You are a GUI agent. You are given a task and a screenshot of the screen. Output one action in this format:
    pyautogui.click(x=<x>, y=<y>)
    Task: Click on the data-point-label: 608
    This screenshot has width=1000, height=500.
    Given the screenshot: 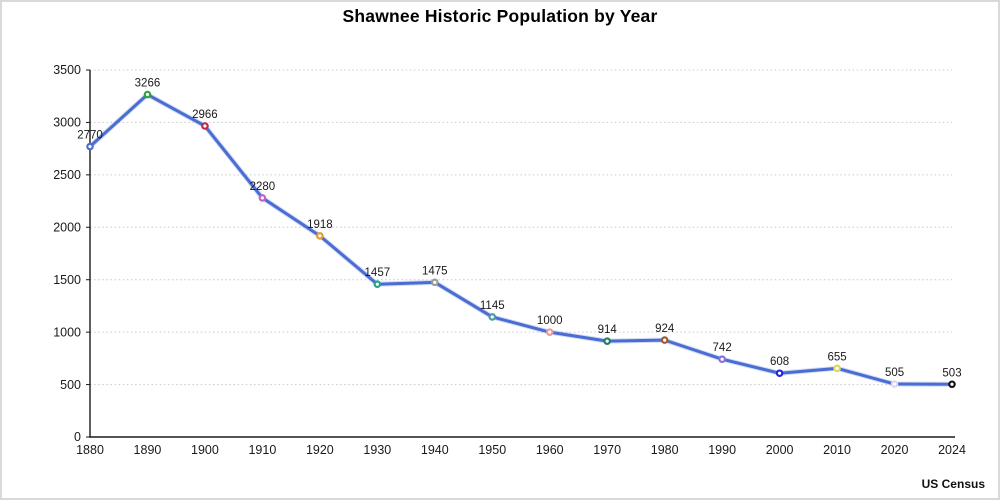 What is the action you would take?
    pyautogui.click(x=779, y=362)
    